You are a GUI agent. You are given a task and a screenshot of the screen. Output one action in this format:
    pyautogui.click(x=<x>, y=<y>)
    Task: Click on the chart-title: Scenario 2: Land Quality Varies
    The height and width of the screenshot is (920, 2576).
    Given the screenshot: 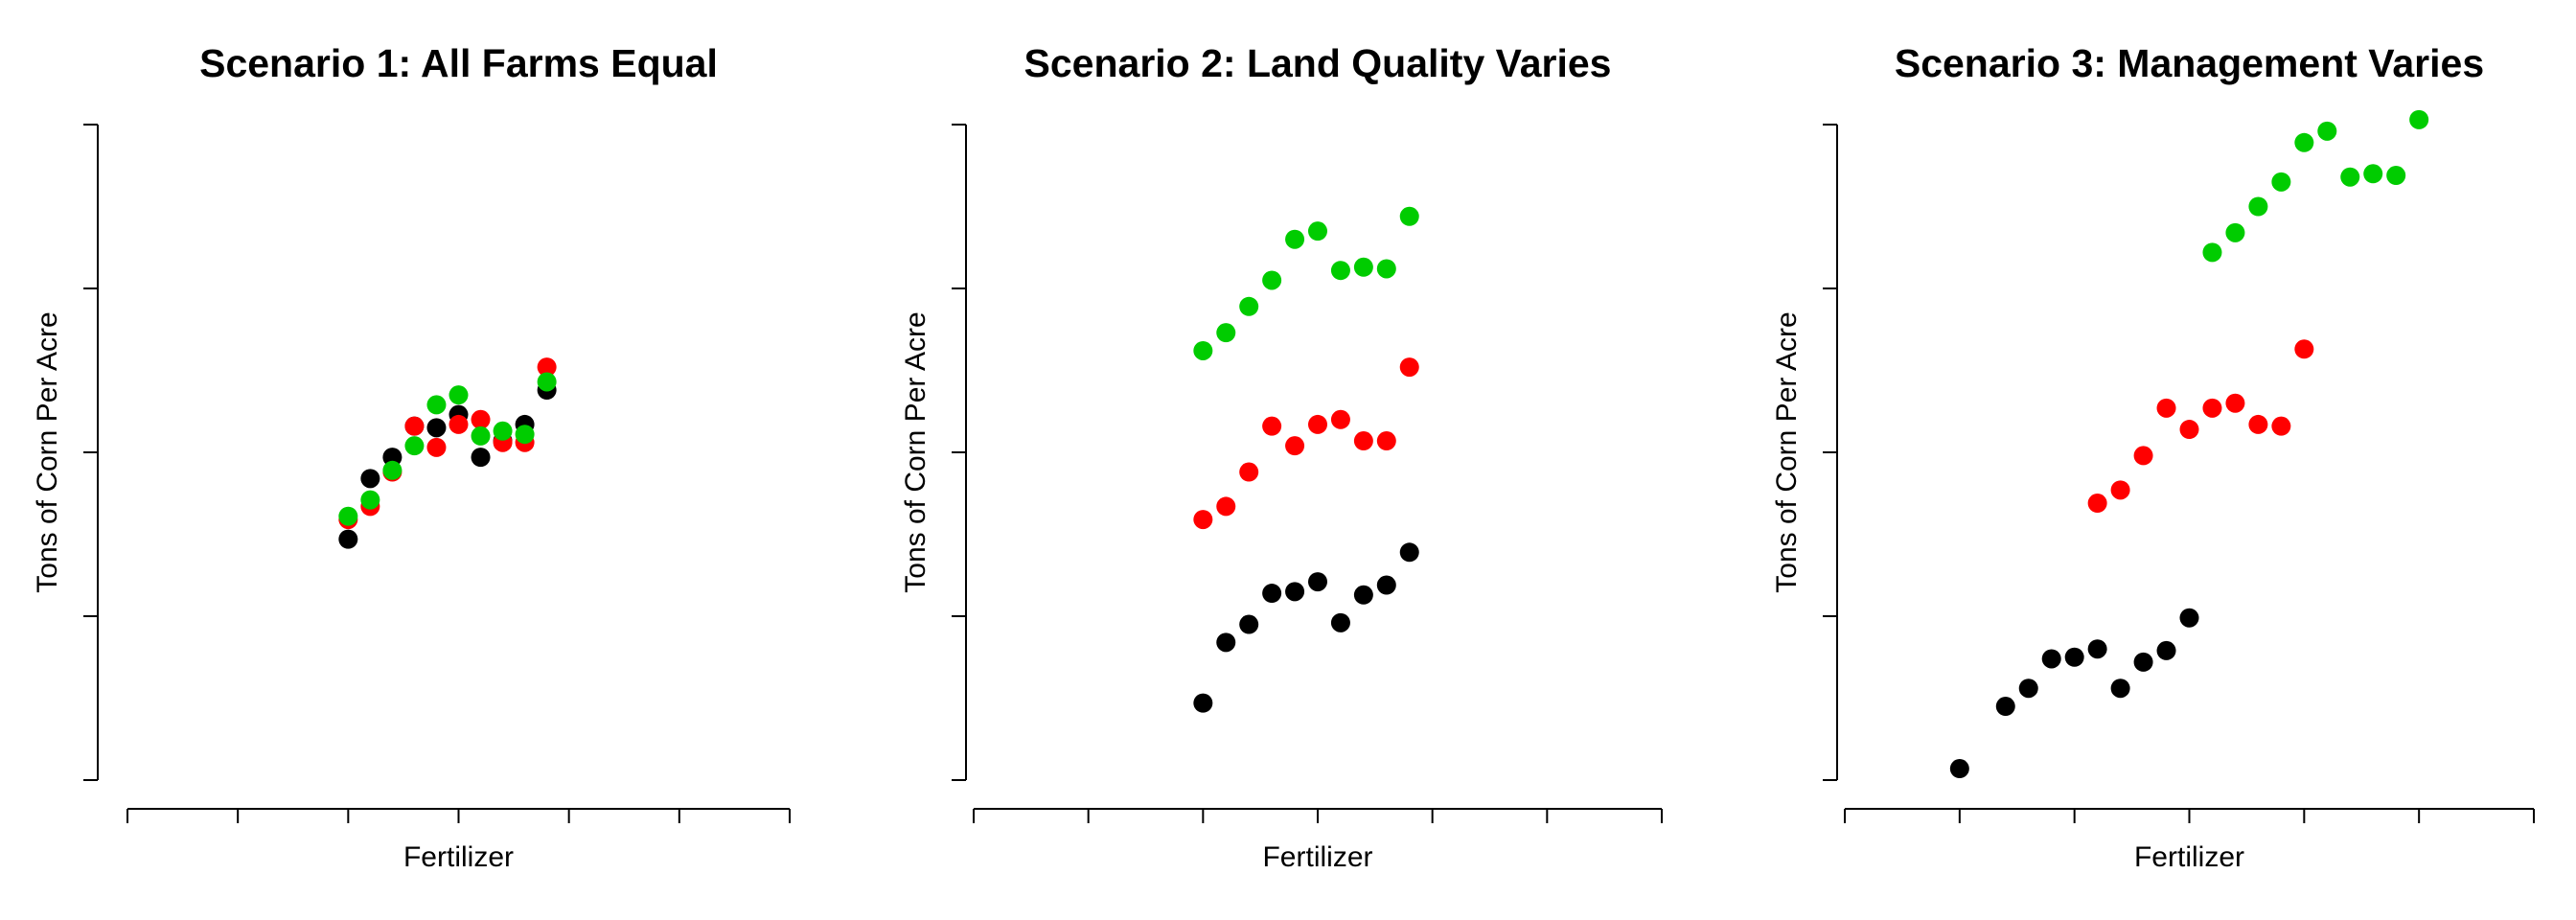 What is the action you would take?
    pyautogui.click(x=1318, y=63)
    